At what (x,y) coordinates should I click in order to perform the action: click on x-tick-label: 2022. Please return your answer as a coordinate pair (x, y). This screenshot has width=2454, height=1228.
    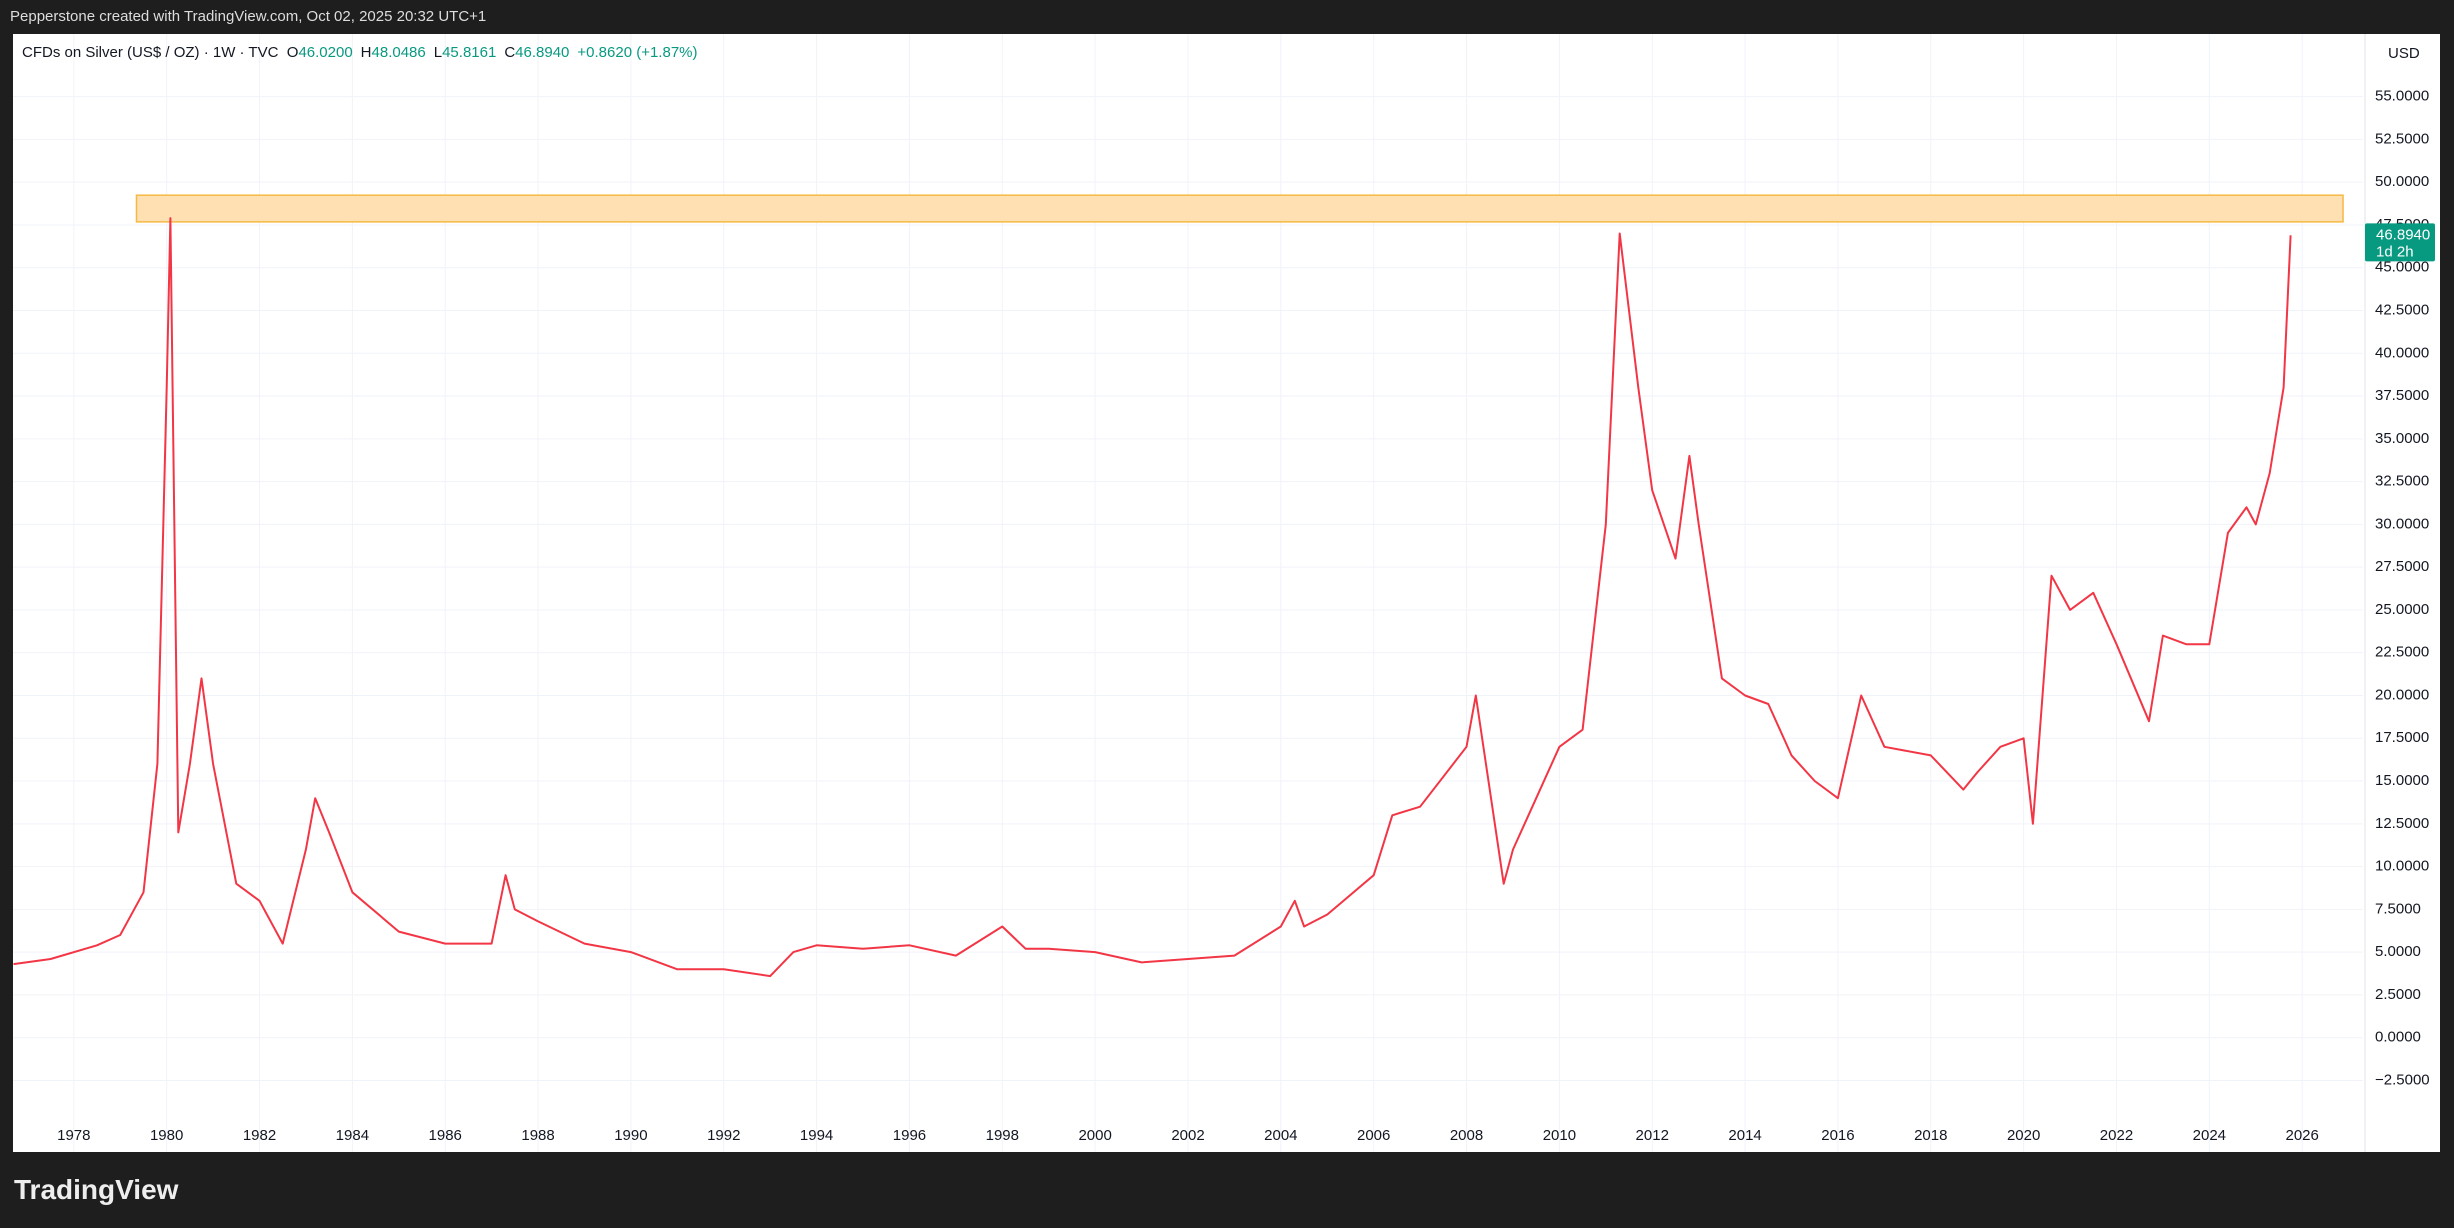
    Looking at the image, I should click on (2116, 1135).